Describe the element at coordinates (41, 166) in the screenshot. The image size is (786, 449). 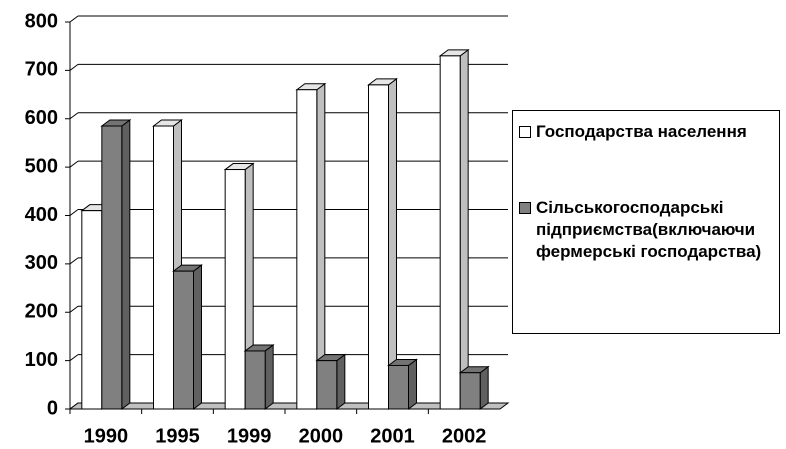
I see `y-tick-label: 500` at that location.